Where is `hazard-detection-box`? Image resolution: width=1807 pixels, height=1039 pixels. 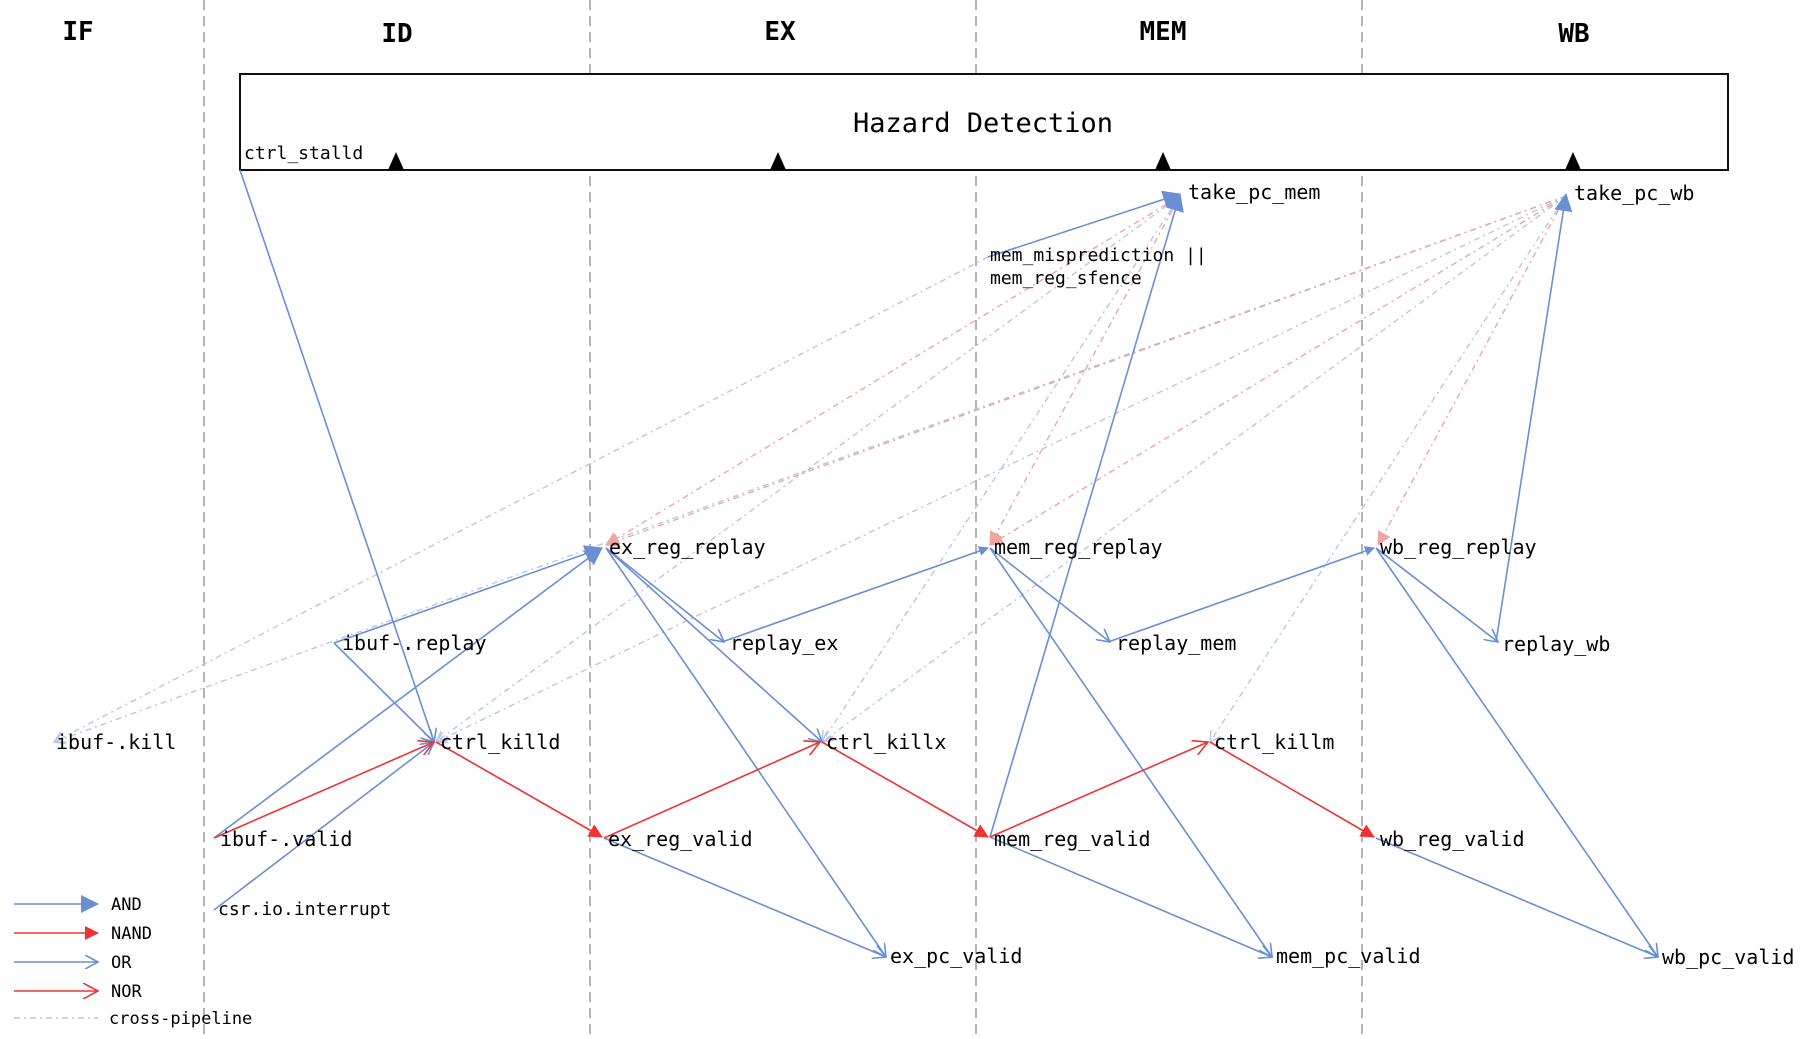 hazard-detection-box is located at coordinates (984, 122).